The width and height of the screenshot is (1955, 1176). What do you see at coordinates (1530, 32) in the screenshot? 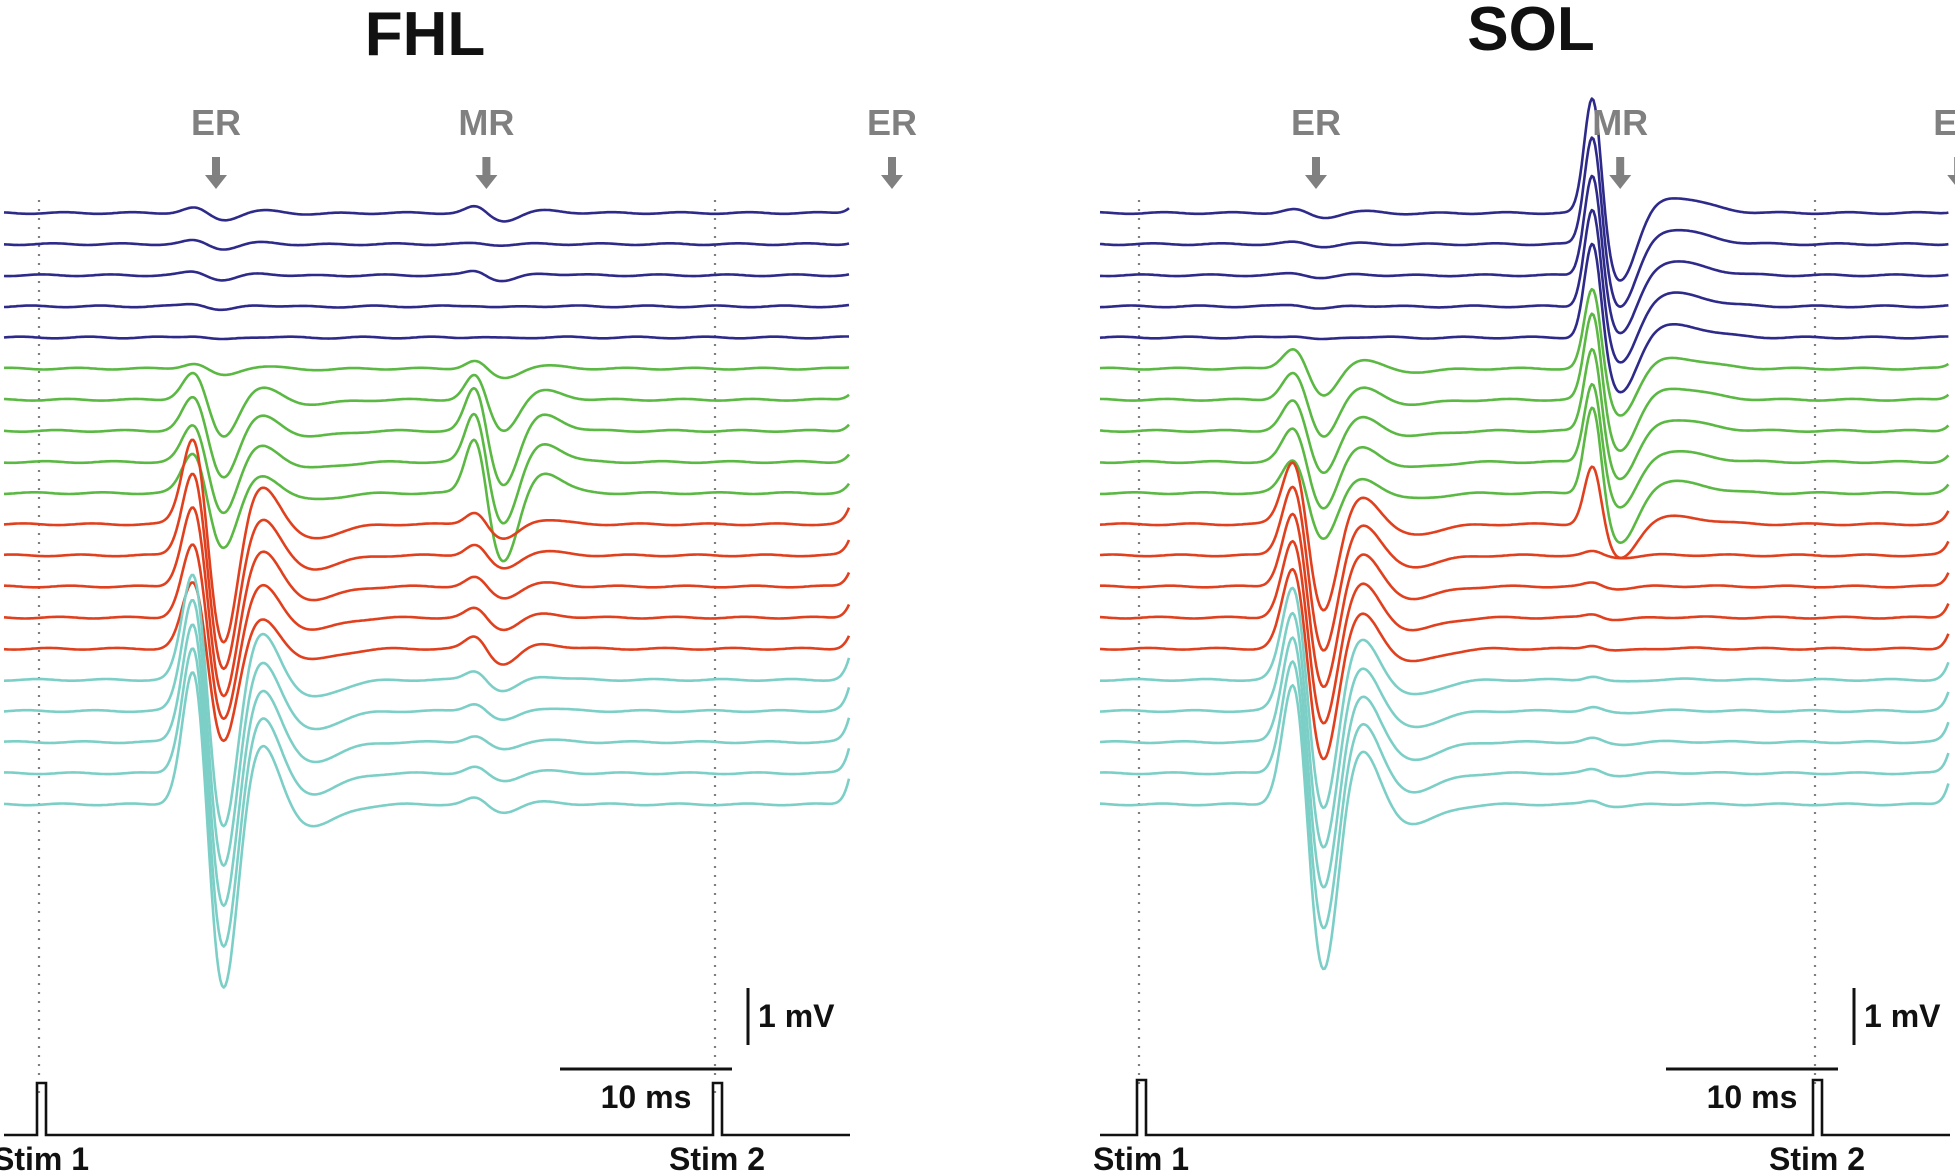
I see `panel-title: SOL` at bounding box center [1530, 32].